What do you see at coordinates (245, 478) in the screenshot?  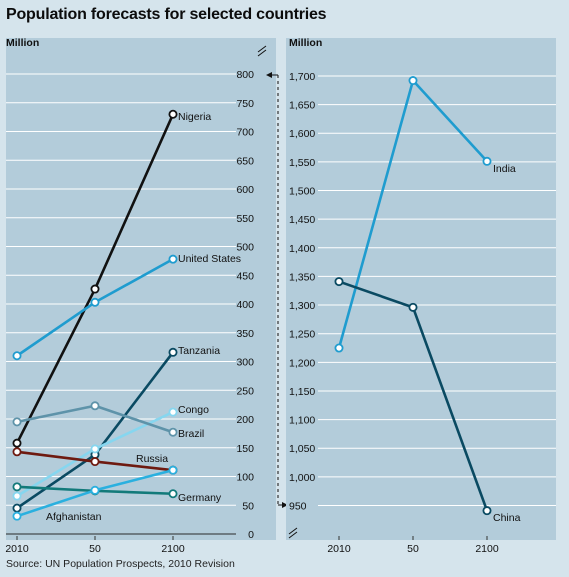 I see `y-tick-label: 100` at bounding box center [245, 478].